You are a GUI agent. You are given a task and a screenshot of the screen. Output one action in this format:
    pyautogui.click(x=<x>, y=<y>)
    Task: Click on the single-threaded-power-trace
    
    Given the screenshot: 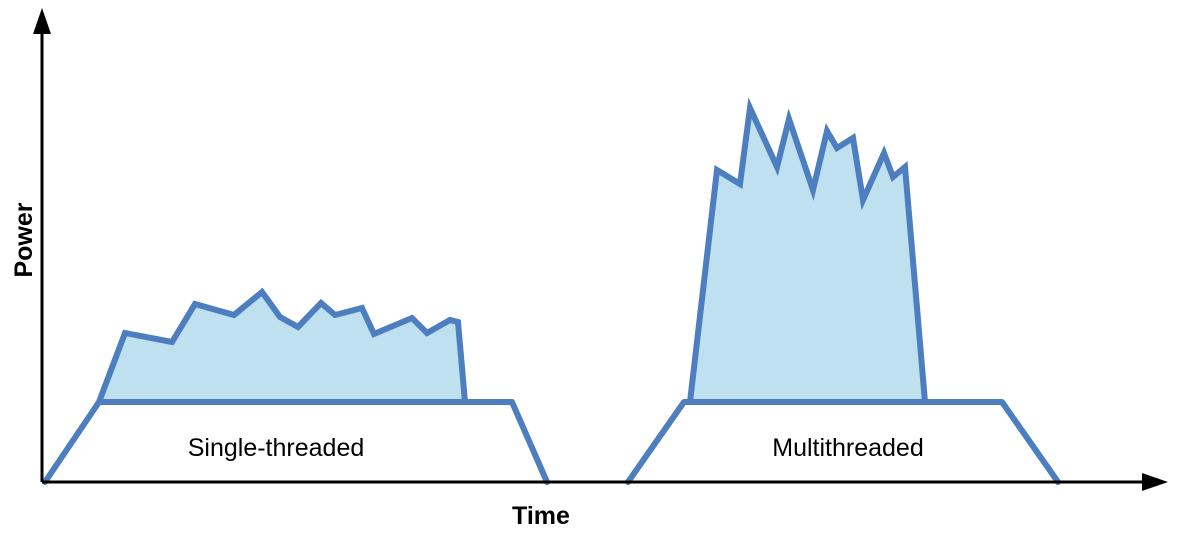 What is the action you would take?
    pyautogui.click(x=281, y=346)
    